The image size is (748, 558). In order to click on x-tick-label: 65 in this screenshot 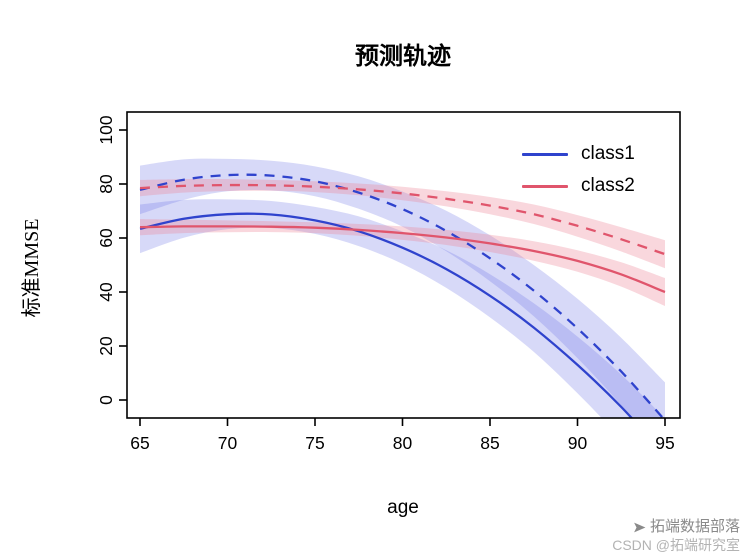, I will do `click(139, 443)`.